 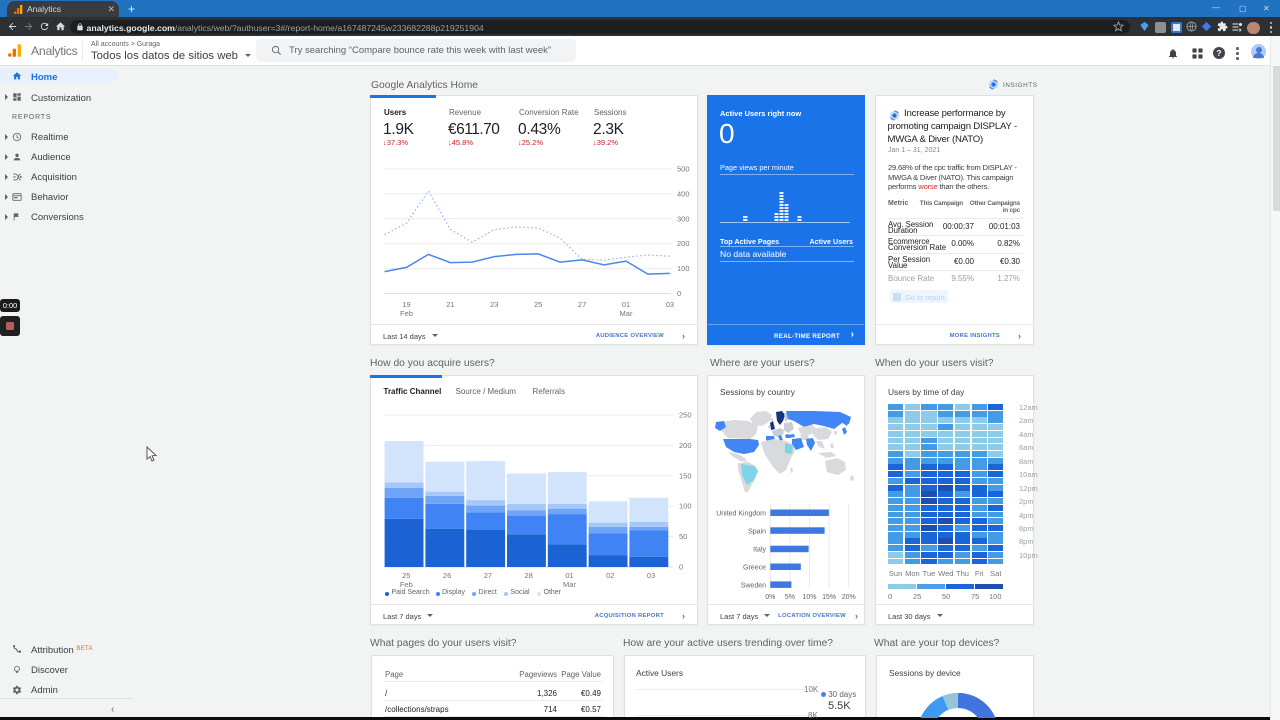 I want to click on svg-text: 15%, so click(x=829, y=597).